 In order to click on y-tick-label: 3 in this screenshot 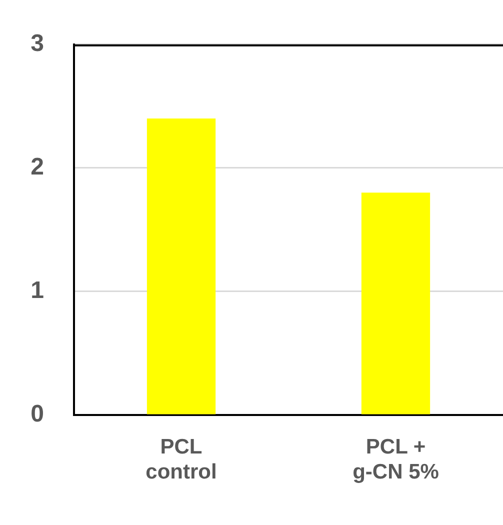, I will do `click(37, 44)`.